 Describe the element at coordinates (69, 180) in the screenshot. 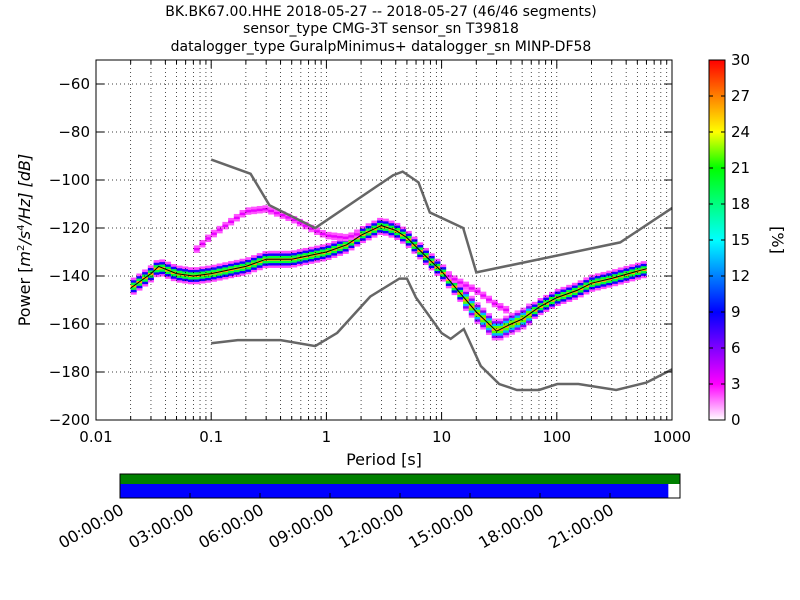

I see `y-tick-label: −100` at that location.